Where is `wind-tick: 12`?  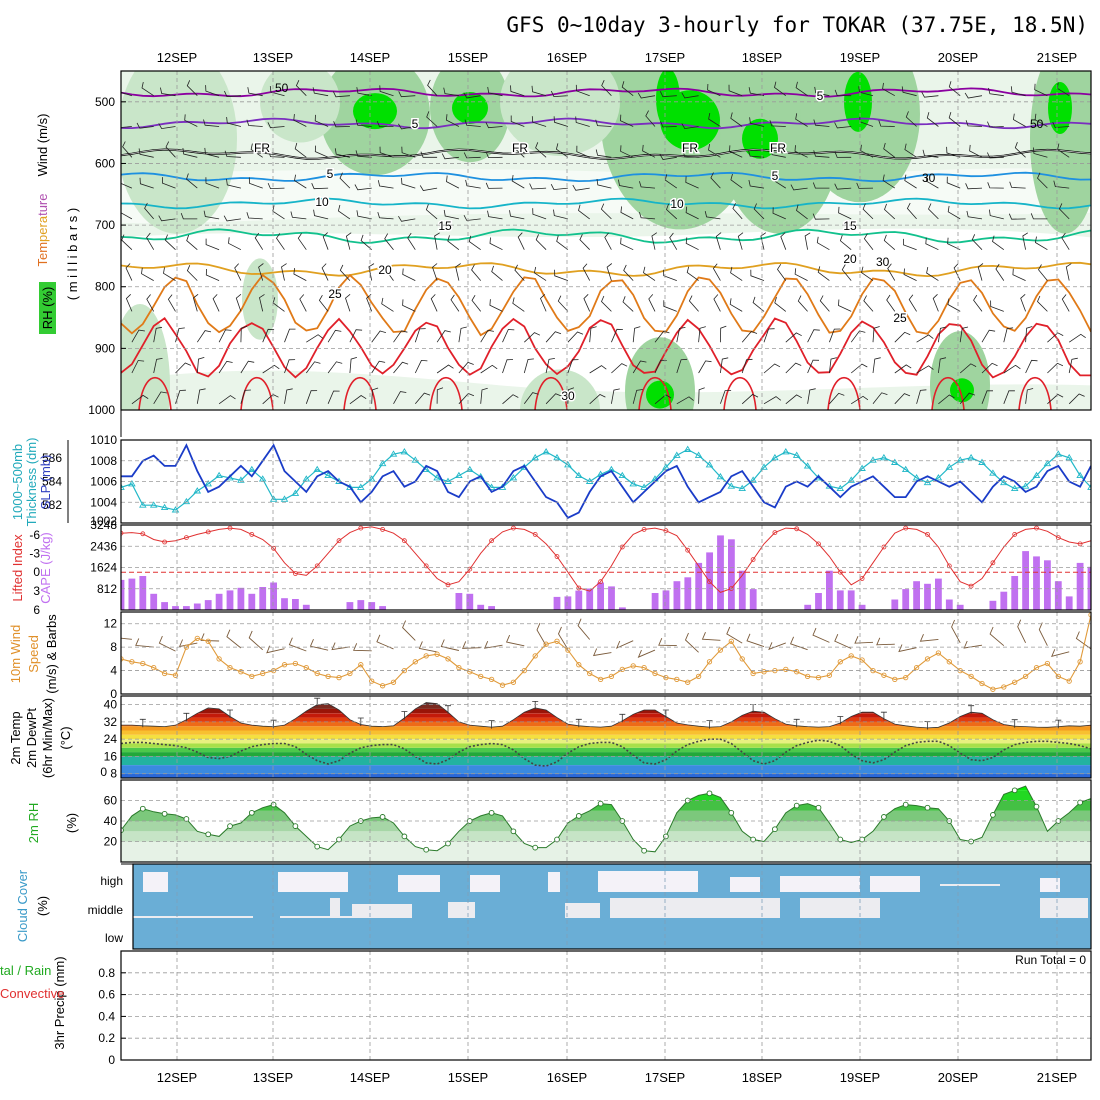 wind-tick: 12 is located at coordinates (111, 624).